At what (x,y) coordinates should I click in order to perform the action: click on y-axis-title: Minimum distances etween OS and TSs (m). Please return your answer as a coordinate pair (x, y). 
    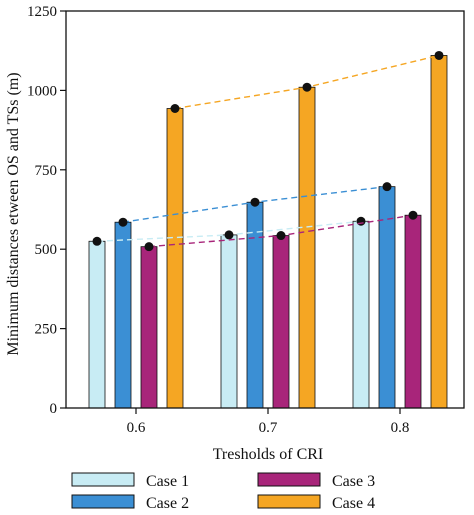
    Looking at the image, I should click on (13, 213).